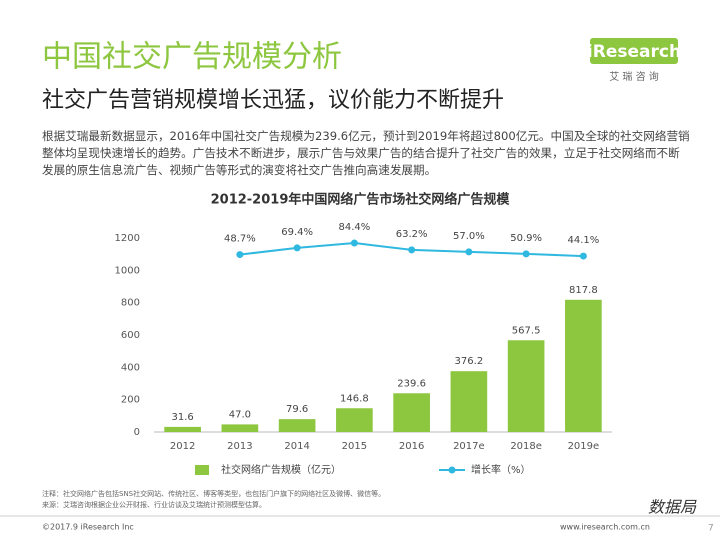  I want to click on slide-title: 中国社交广告规模分析, so click(192, 57).